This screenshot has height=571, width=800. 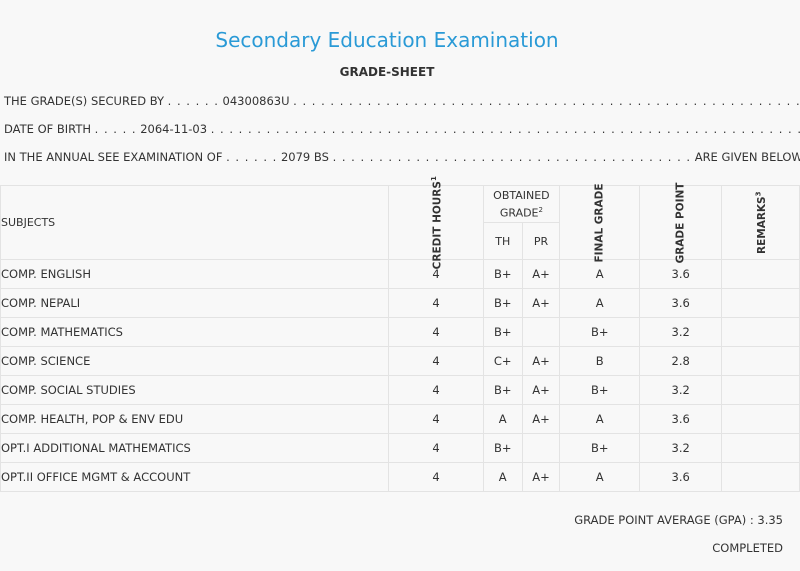 I want to click on gpa-value: 3.35, so click(x=770, y=520).